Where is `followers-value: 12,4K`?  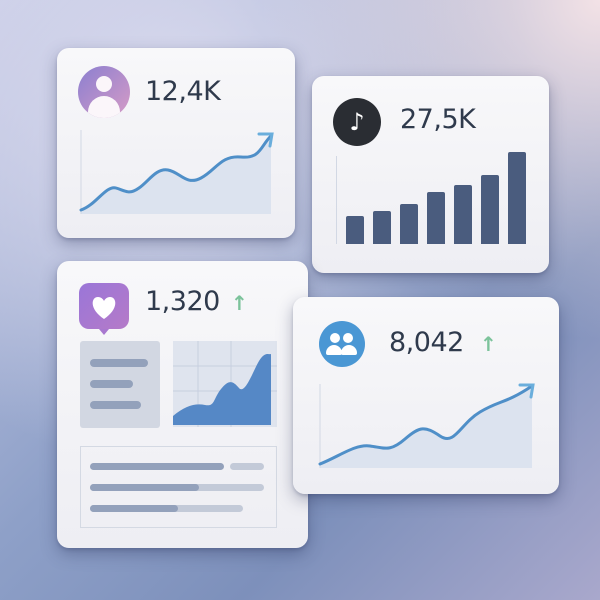 followers-value: 12,4K is located at coordinates (183, 91).